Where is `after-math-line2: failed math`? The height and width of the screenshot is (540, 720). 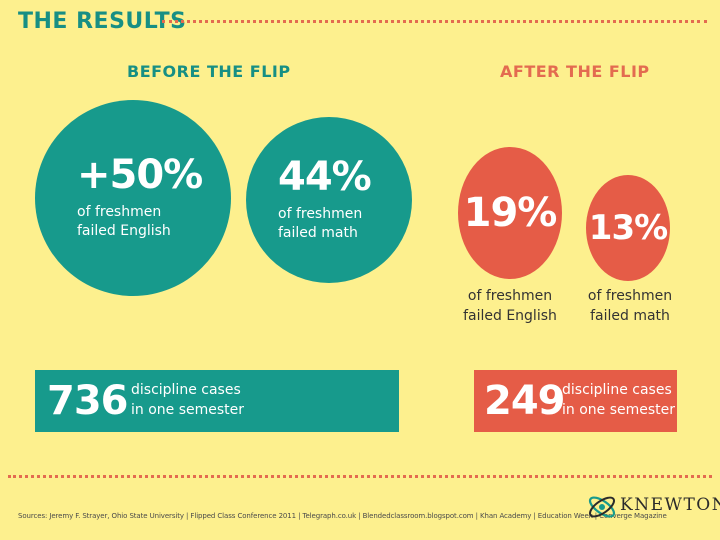 after-math-line2: failed math is located at coordinates (630, 315).